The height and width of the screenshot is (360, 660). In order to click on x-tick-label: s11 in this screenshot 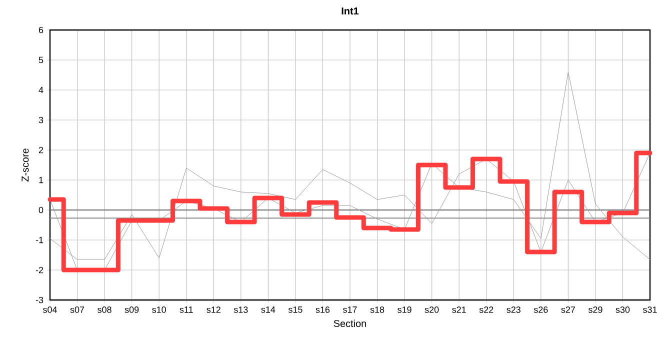, I will do `click(186, 309)`.